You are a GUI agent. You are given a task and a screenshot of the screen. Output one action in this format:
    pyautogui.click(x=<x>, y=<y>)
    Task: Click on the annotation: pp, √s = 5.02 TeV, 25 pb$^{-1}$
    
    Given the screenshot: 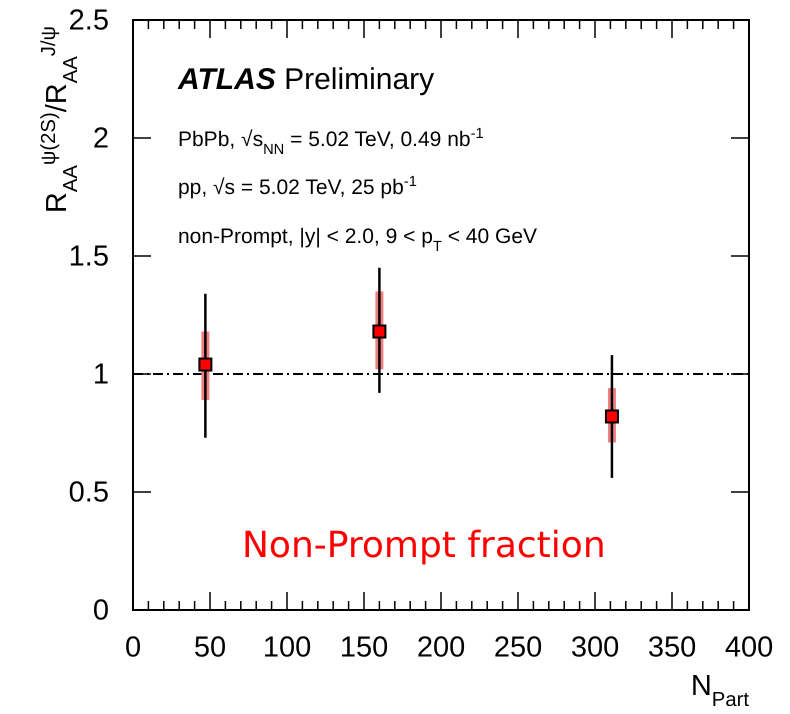 What is the action you would take?
    pyautogui.click(x=297, y=186)
    